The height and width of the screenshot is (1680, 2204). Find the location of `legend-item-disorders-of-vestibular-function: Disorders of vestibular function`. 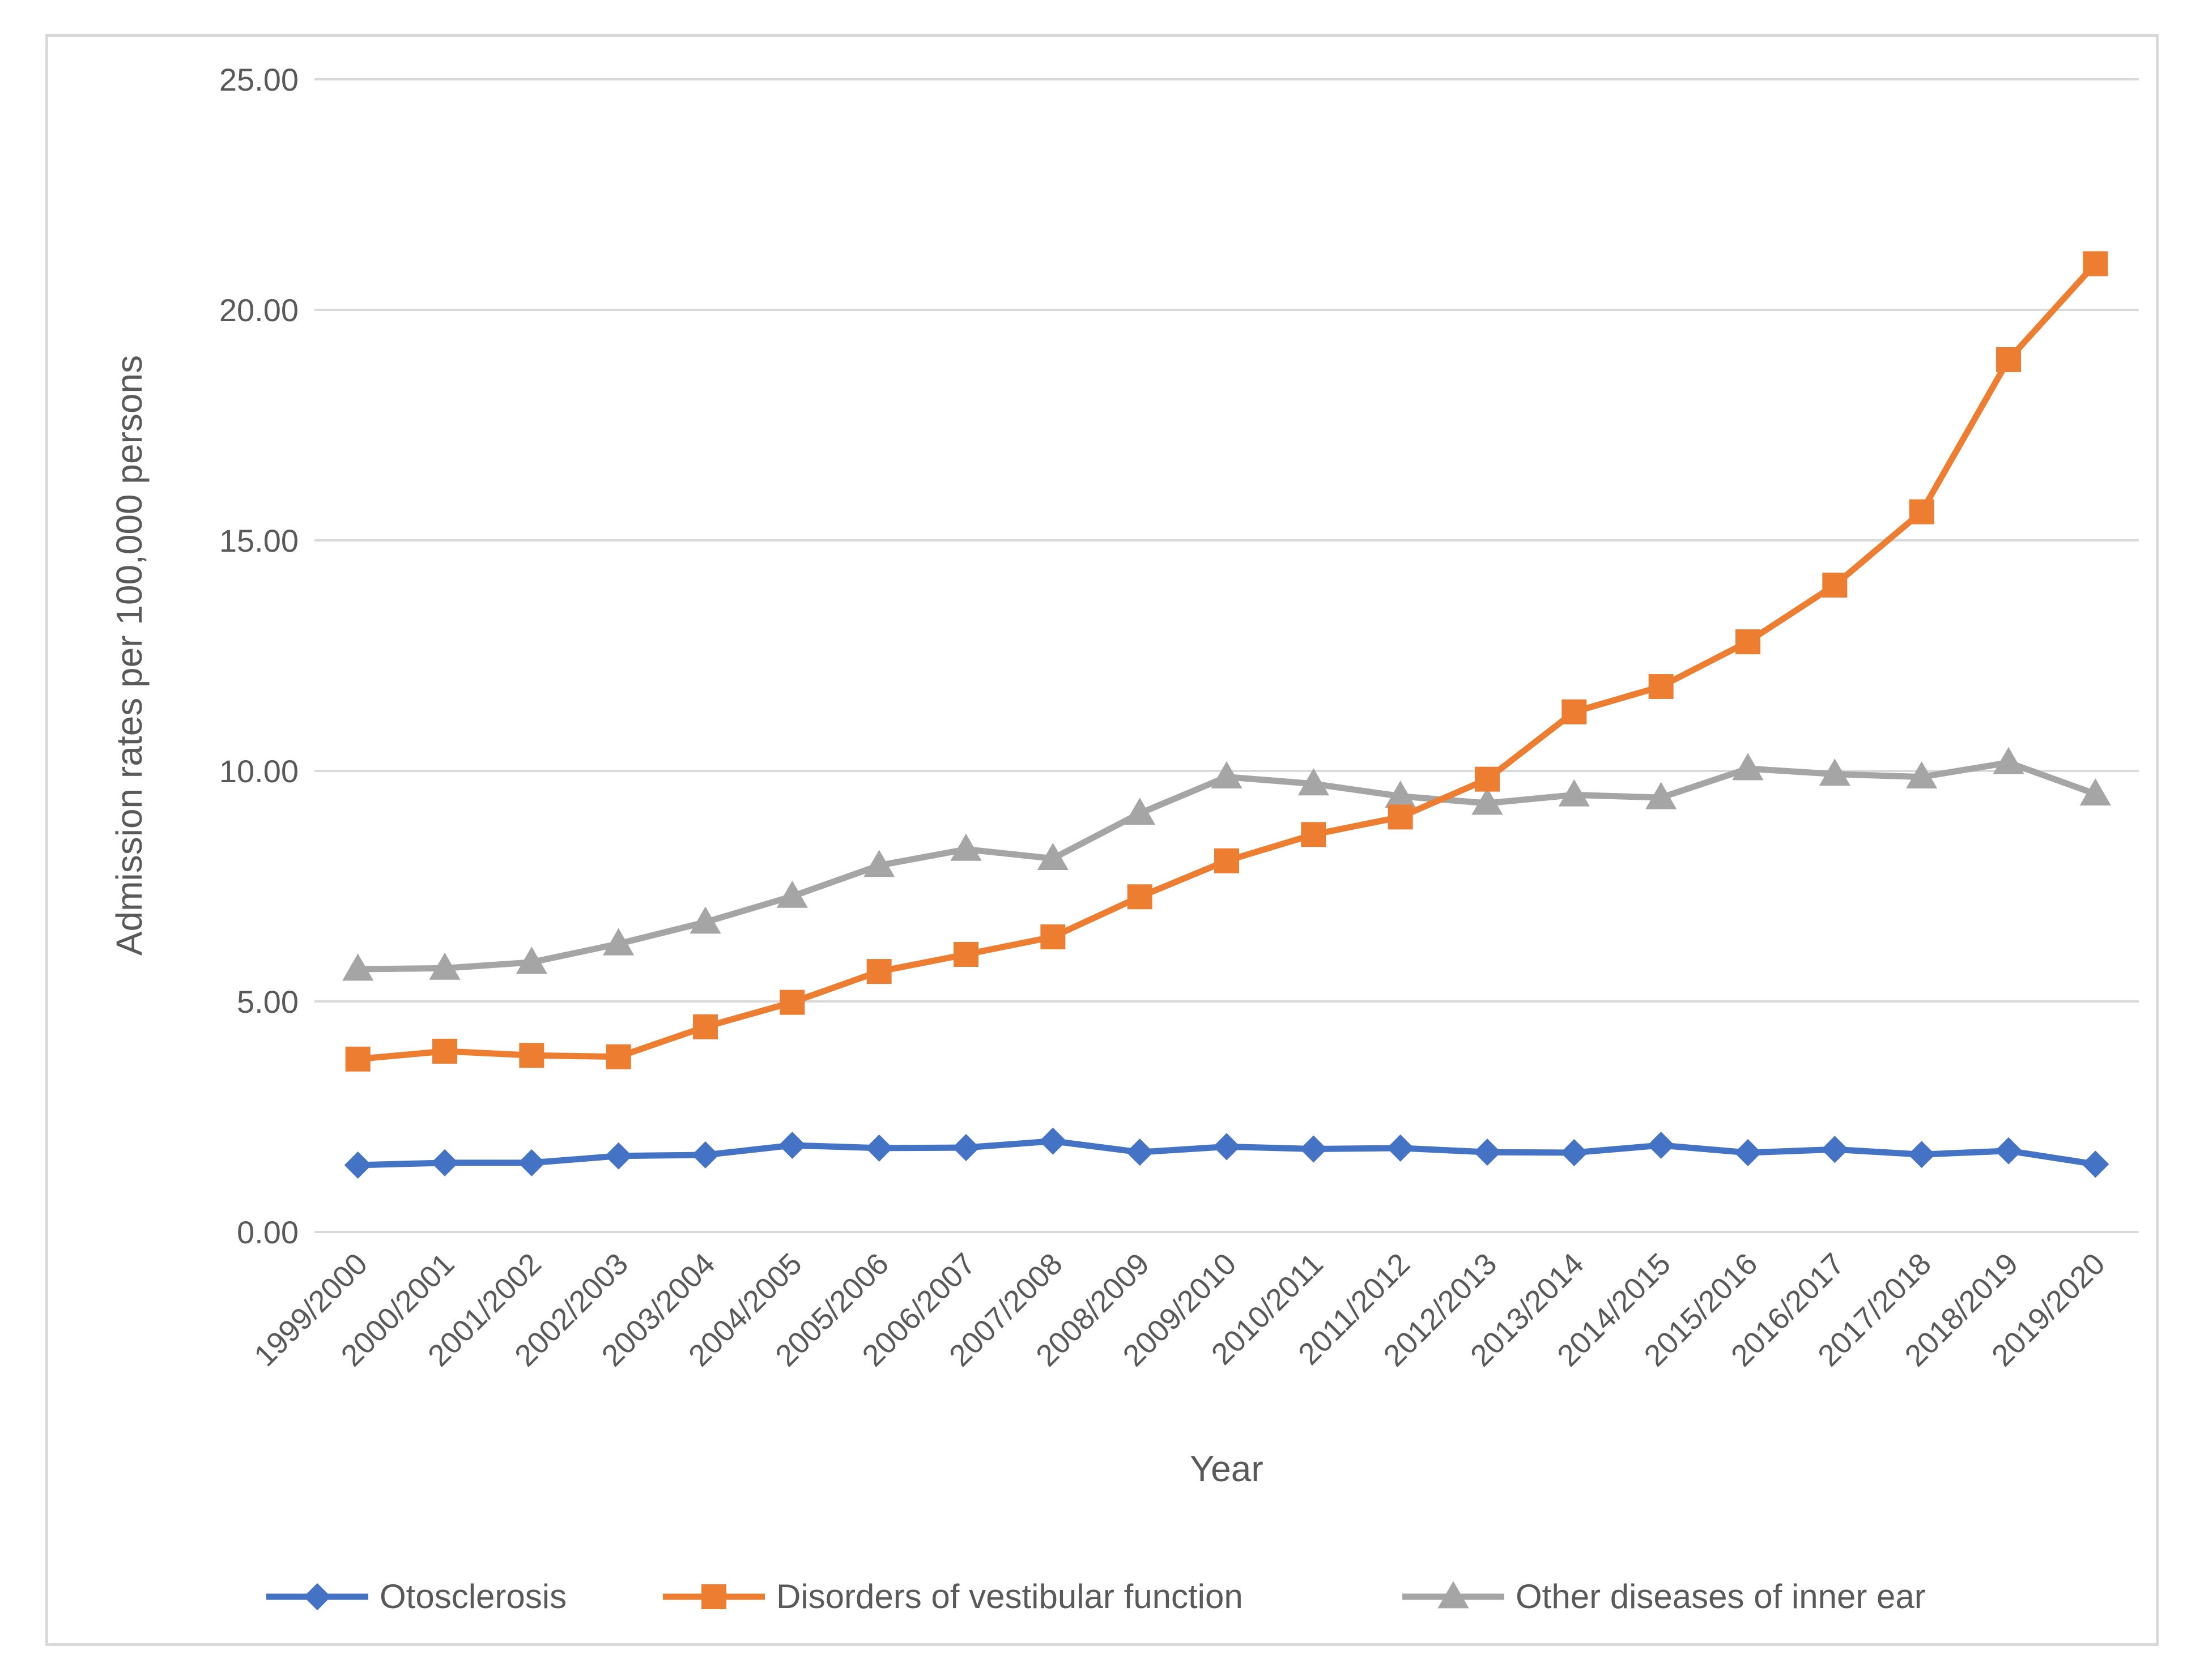

legend-item-disorders-of-vestibular-function: Disorders of vestibular function is located at coordinates (953, 1596).